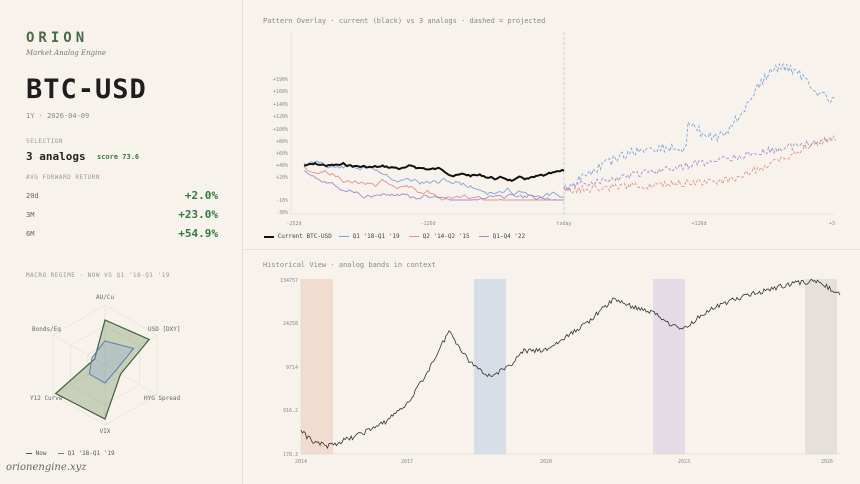 This screenshot has height=484, width=860. I want to click on analog-band-current, so click(821, 366).